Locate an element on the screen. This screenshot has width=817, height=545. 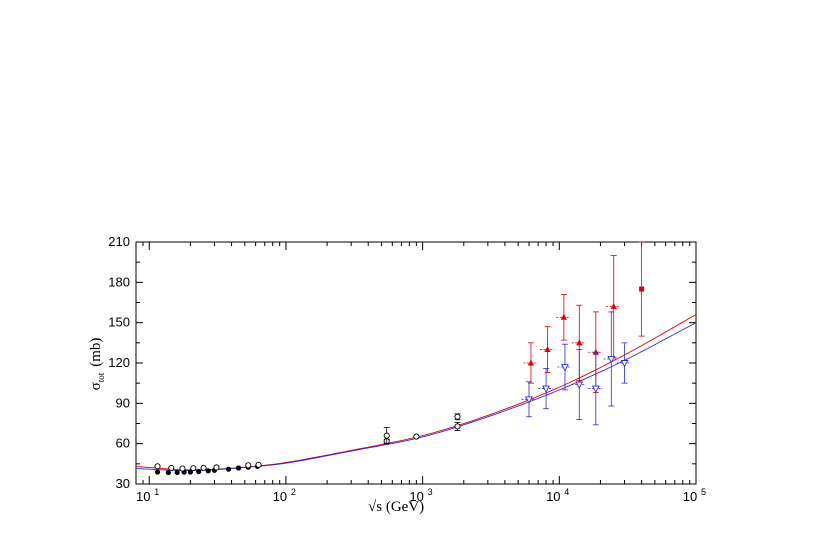
x-tick-exponent: 4 is located at coordinates (566, 492).